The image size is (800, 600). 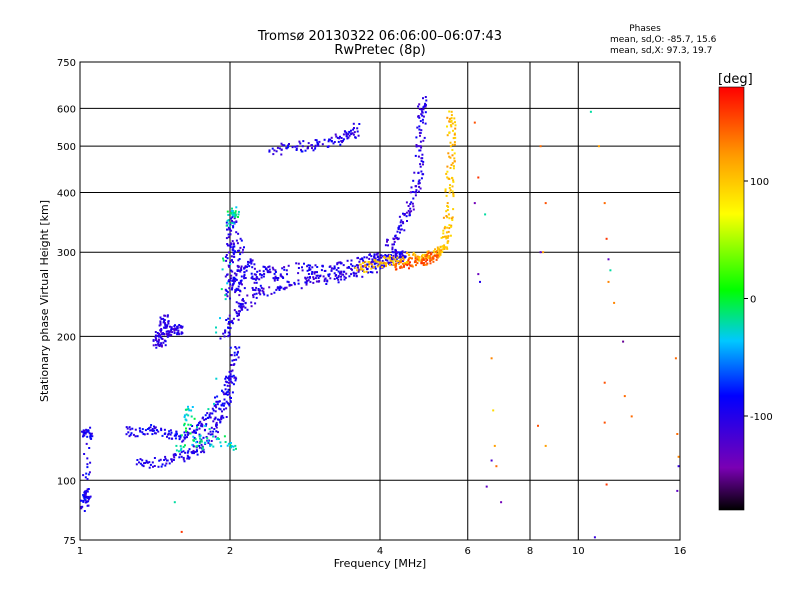 I want to click on x-tick-label: 6, so click(x=468, y=551).